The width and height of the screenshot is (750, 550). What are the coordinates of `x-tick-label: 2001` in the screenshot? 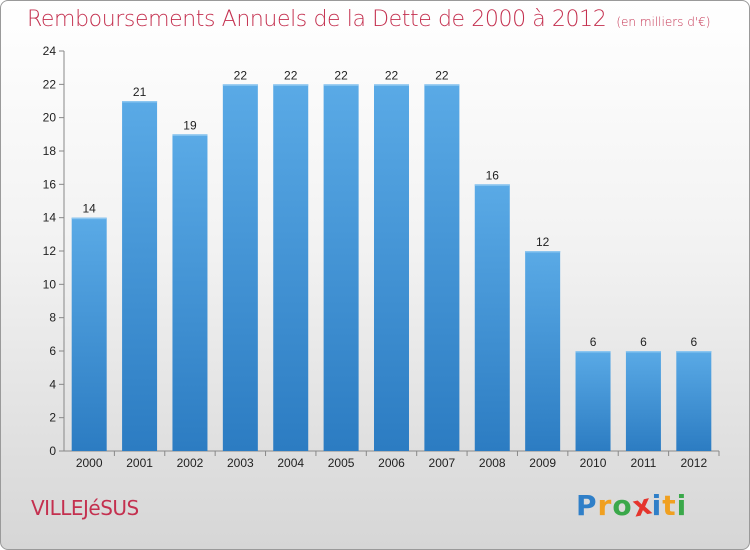 It's located at (139, 463).